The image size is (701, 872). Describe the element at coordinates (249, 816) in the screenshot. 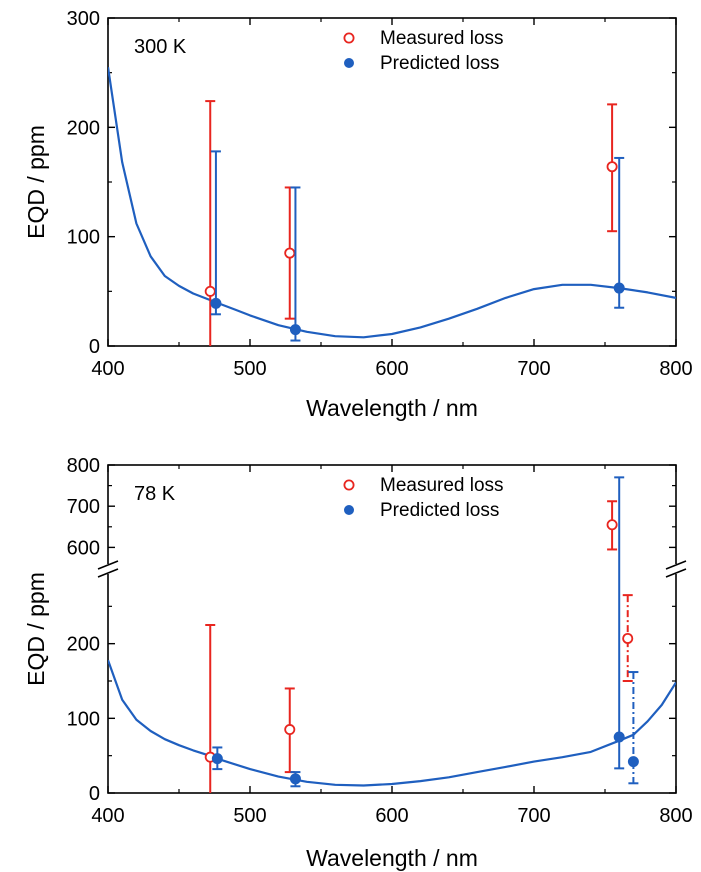

I see `panel2-x-tick-label: 500` at that location.